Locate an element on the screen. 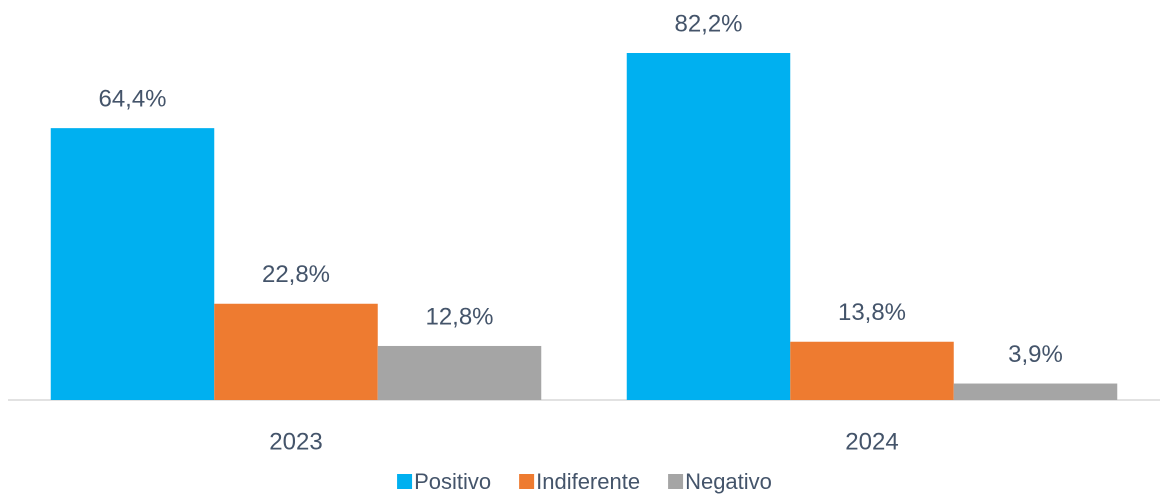 This screenshot has height=495, width=1169. x-tick-label: 2023 is located at coordinates (295, 441).